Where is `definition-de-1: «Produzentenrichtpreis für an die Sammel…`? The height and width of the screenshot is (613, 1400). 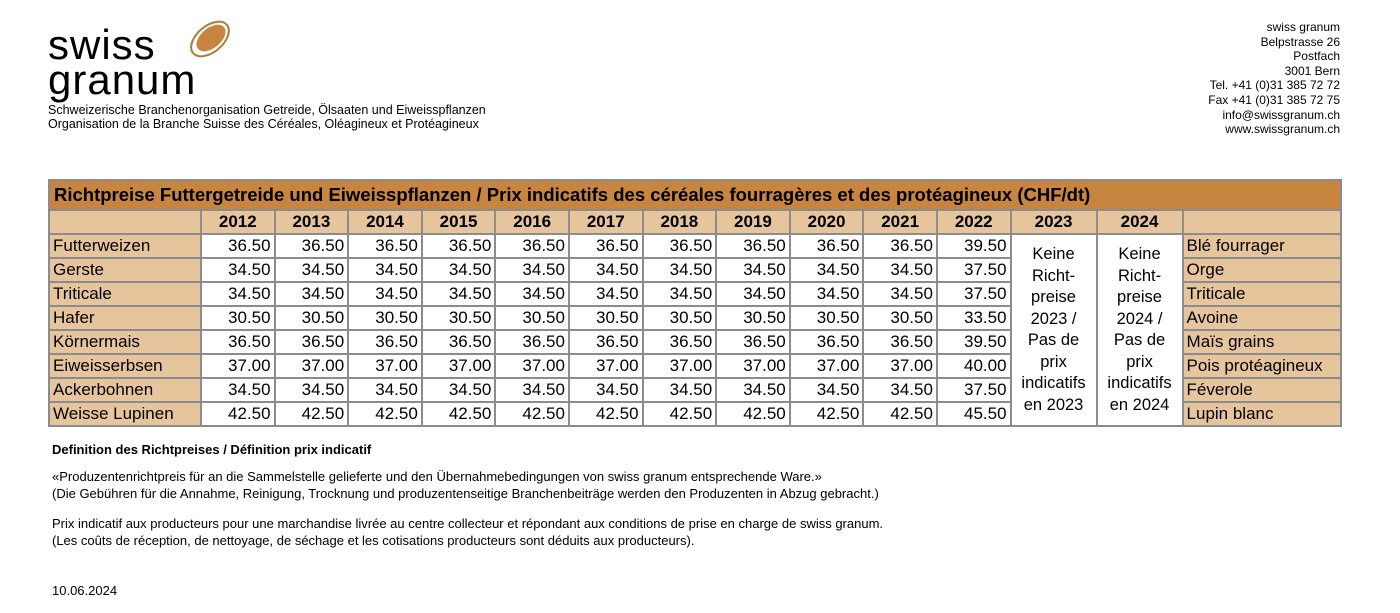 definition-de-1: «Produzentenrichtpreis für an die Sammel… is located at coordinates (437, 476).